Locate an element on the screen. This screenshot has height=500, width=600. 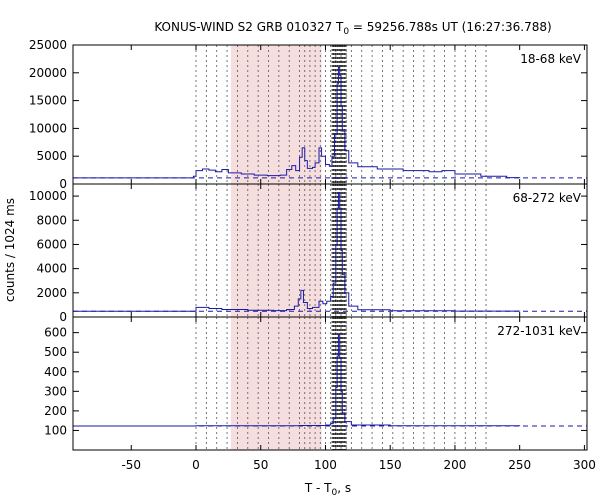
x-tick-label: 250 is located at coordinates (519, 465).